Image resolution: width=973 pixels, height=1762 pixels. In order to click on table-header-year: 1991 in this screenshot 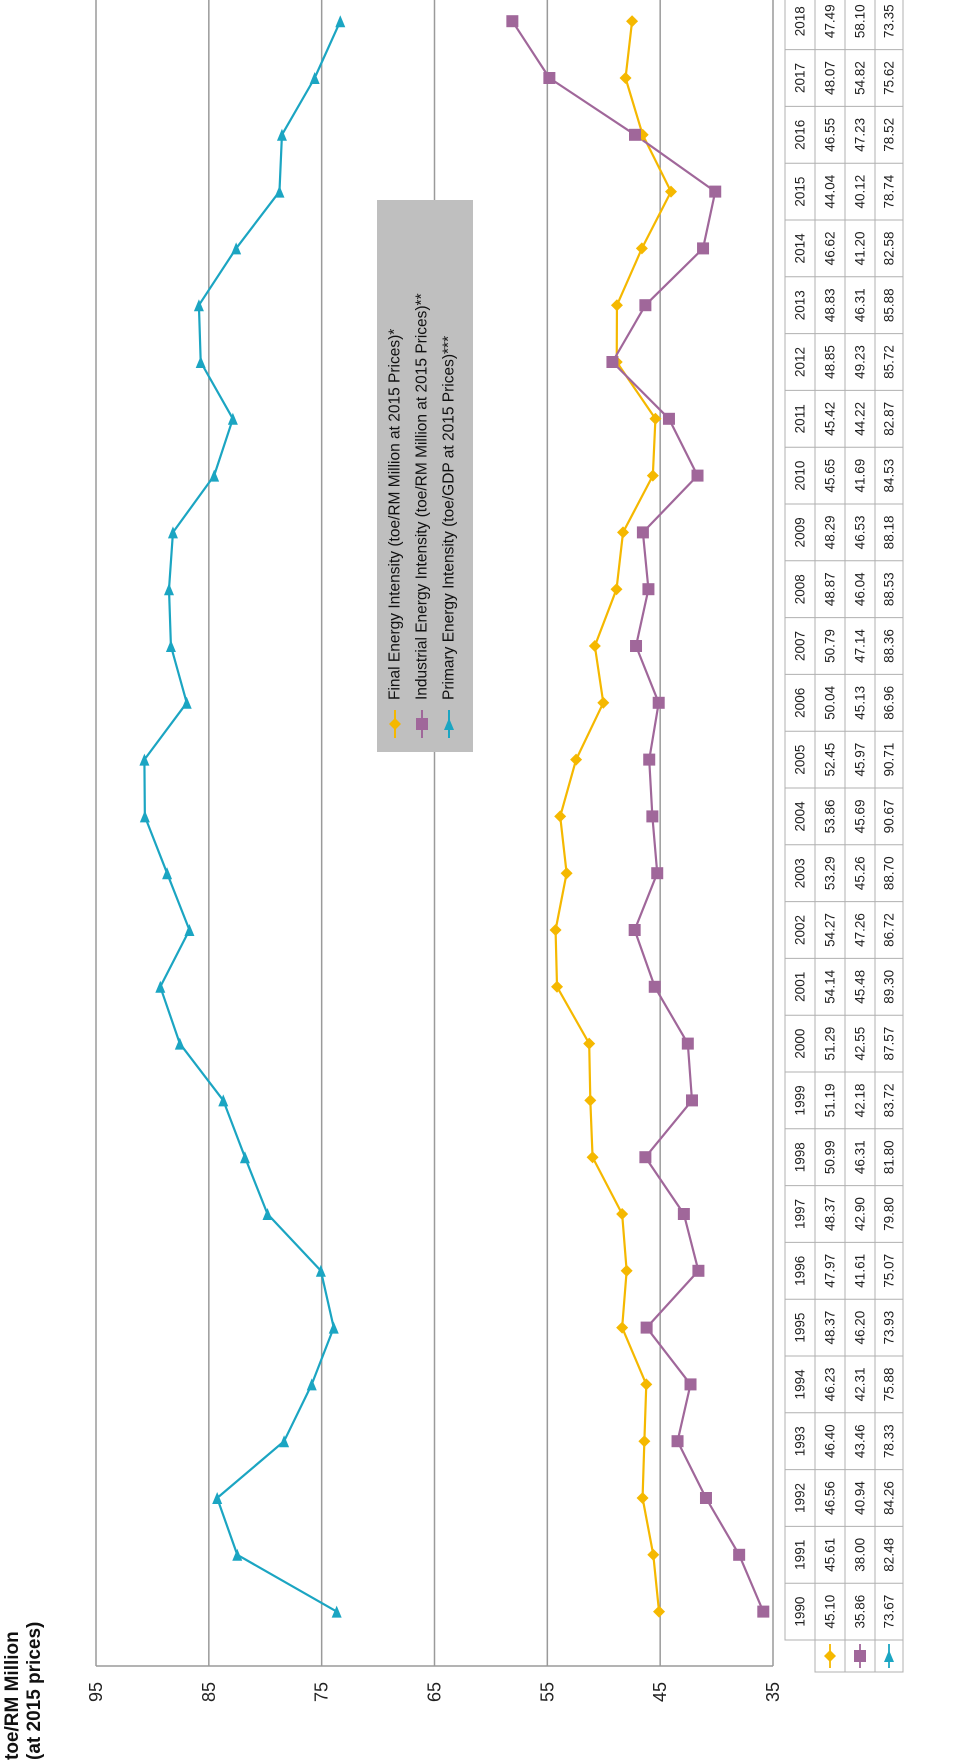, I will do `click(800, 1555)`.